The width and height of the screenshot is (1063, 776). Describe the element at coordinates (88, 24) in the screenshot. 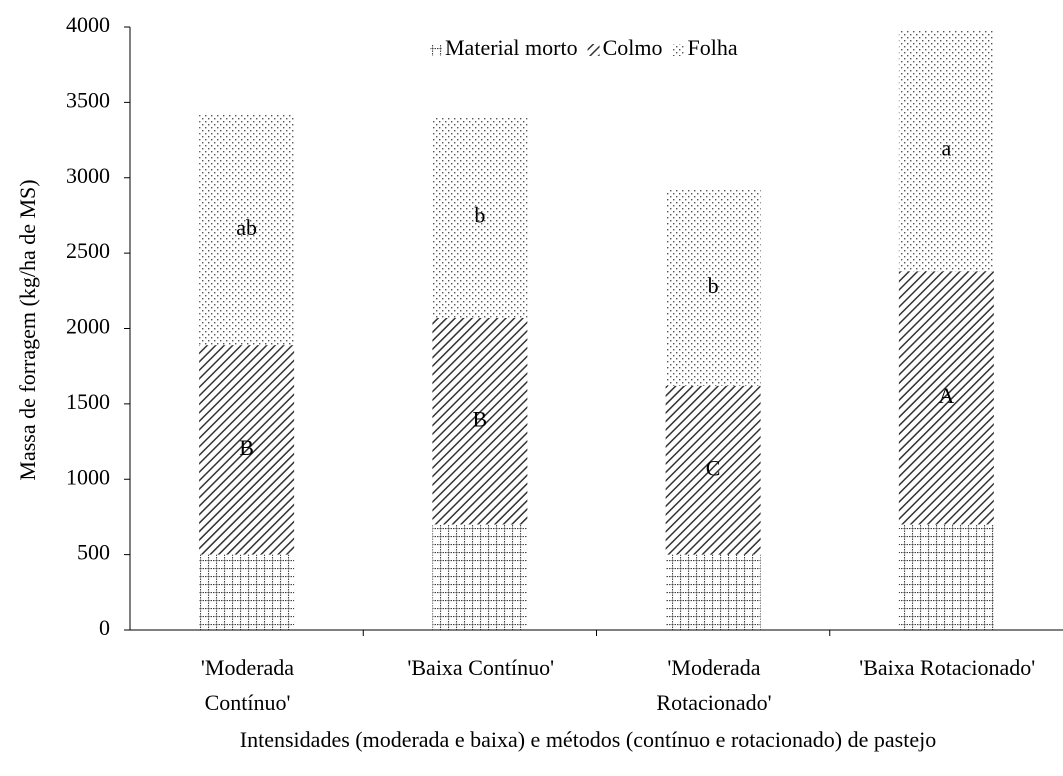

I see `y-tick-label: 4000` at that location.